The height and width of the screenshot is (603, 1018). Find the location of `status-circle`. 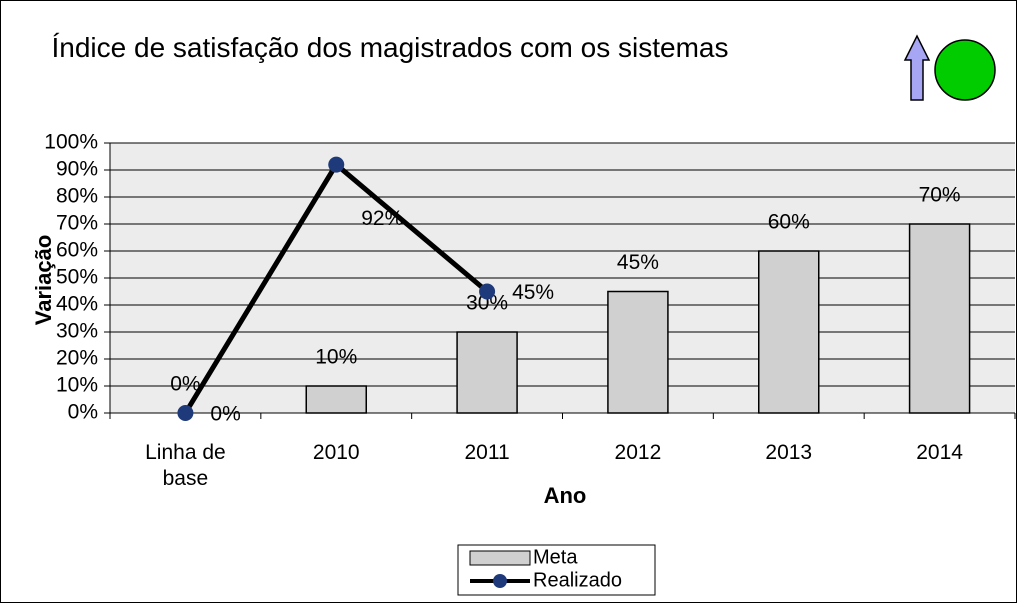

status-circle is located at coordinates (965, 70).